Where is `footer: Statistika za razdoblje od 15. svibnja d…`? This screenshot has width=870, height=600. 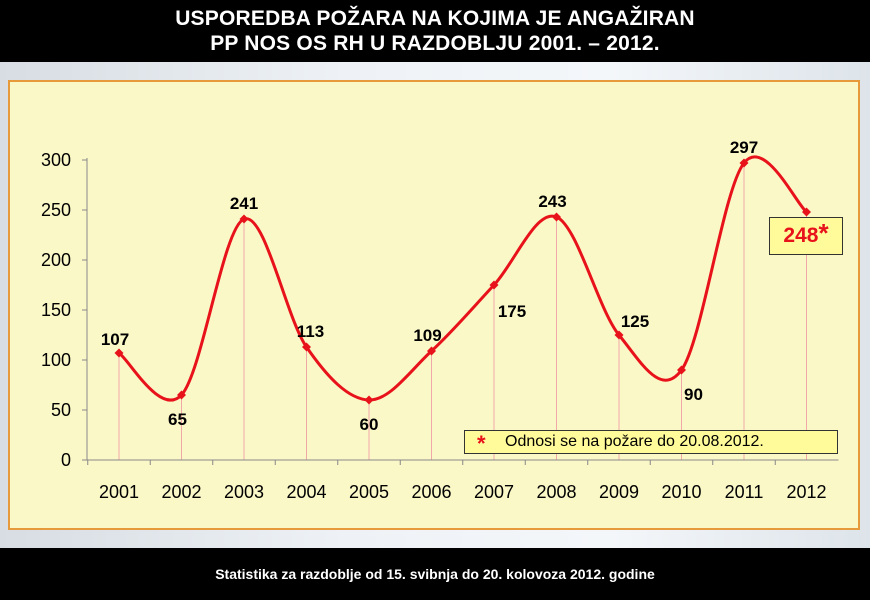
footer: Statistika za razdoblje od 15. svibnja d… is located at coordinates (435, 574).